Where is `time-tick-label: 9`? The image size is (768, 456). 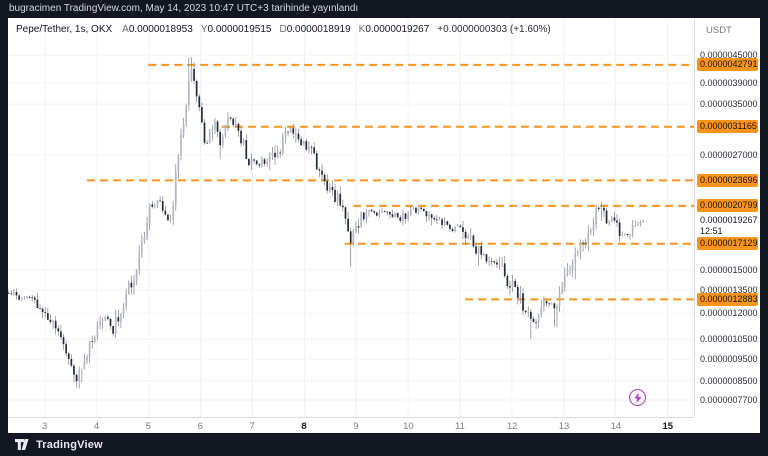 time-tick-label: 9 is located at coordinates (356, 426).